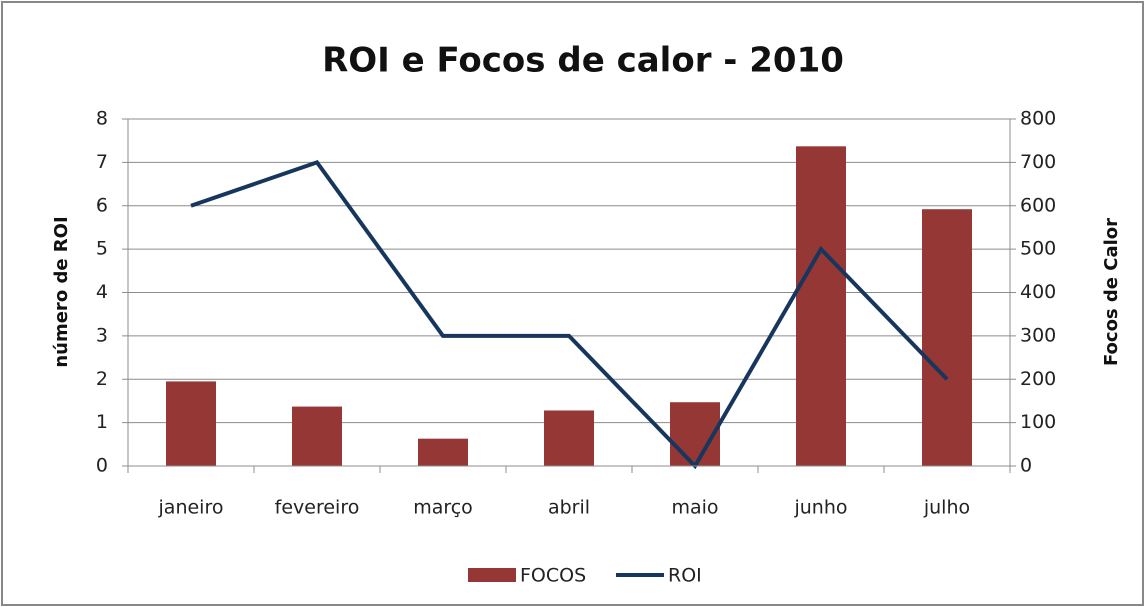 The image size is (1145, 607). Describe the element at coordinates (492, 575) in the screenshot. I see `legend-swatch` at that location.